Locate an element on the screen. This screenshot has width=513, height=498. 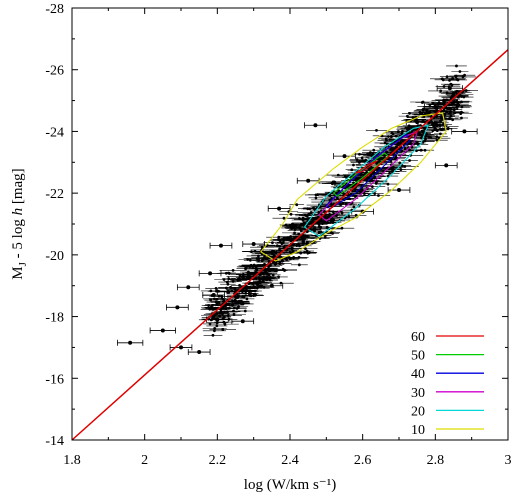
y-tick-label: -18 is located at coordinates (54, 318).